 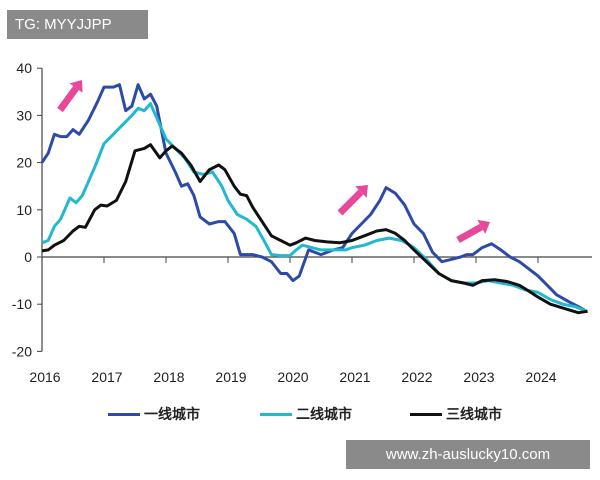 What do you see at coordinates (24, 68) in the screenshot?
I see `y-tick-label: 40` at bounding box center [24, 68].